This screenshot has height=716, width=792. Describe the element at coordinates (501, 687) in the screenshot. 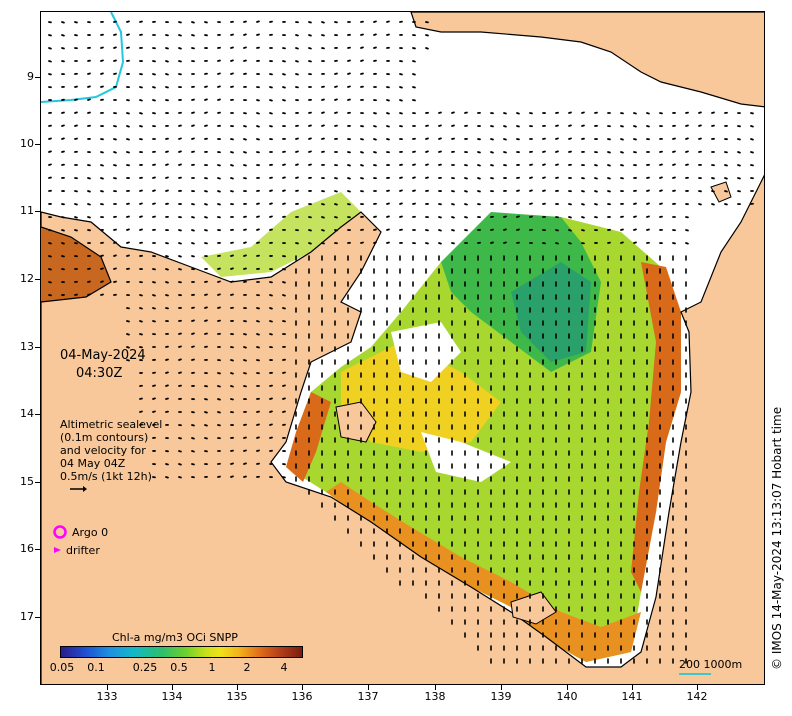

I see `lon-tick-mark` at that location.